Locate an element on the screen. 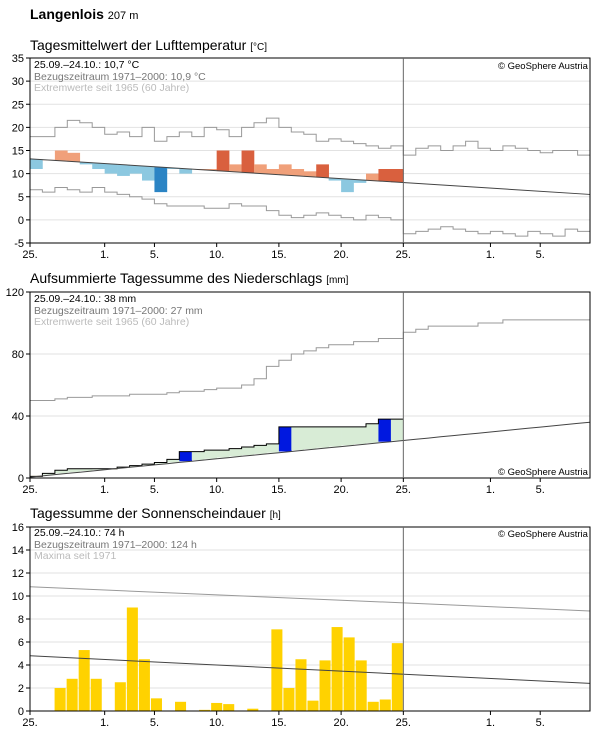  sunshine-normal-line is located at coordinates (310, 669).